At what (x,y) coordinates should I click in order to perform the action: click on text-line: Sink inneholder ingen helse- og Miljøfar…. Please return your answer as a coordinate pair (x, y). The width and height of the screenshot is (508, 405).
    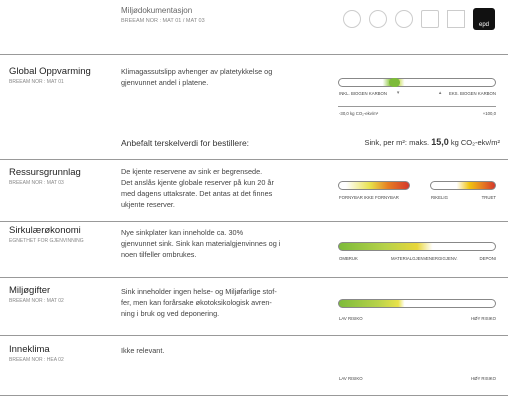
    Looking at the image, I should click on (199, 291).